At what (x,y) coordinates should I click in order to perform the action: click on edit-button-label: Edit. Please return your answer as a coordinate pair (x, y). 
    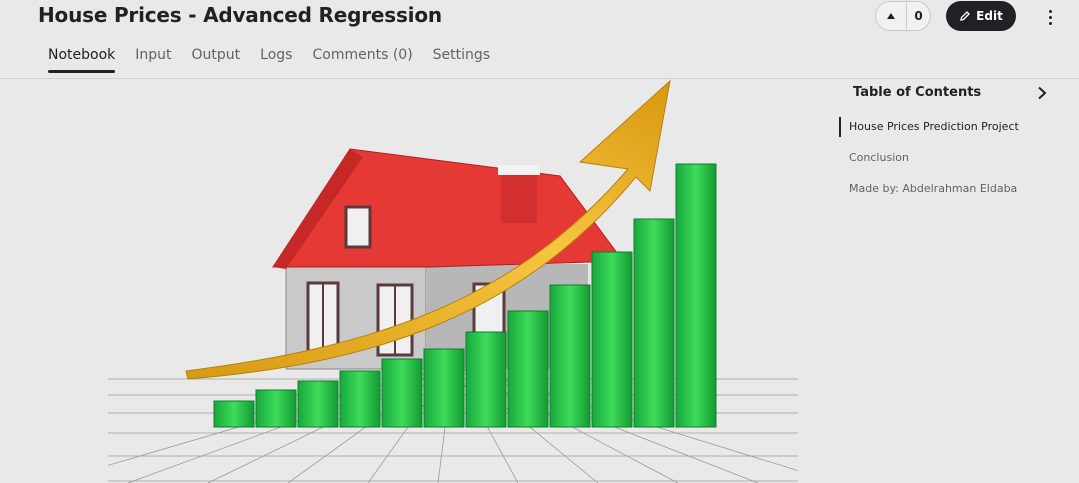
    Looking at the image, I should click on (989, 16).